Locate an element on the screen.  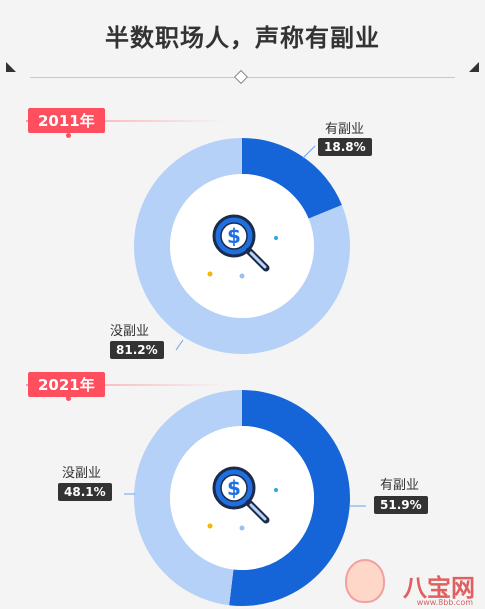
slice-value-none-2011: 81.2% is located at coordinates (137, 350).